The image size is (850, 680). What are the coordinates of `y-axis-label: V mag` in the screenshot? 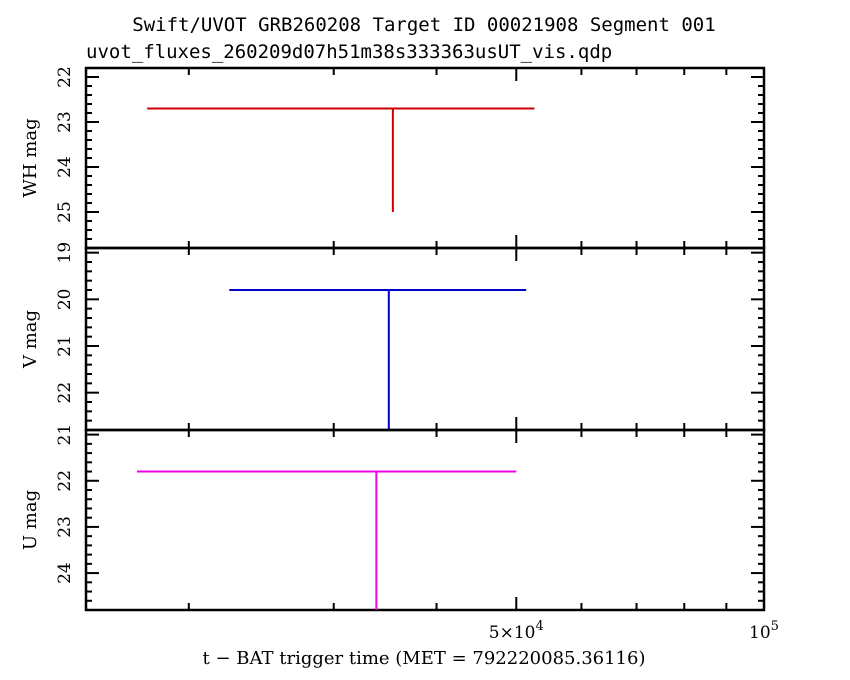 It's located at (30, 339).